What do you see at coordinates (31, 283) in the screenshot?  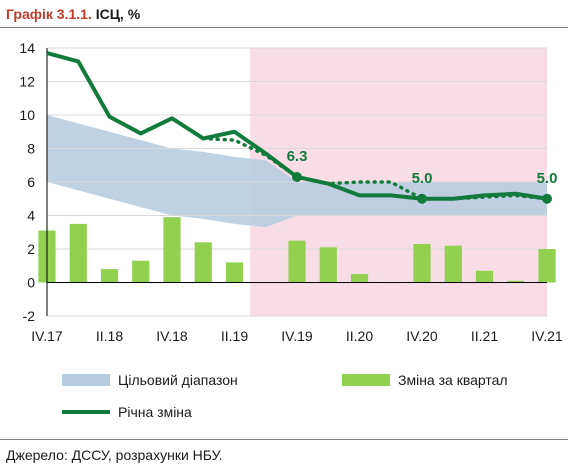 I see `y-tick-label: 0` at bounding box center [31, 283].